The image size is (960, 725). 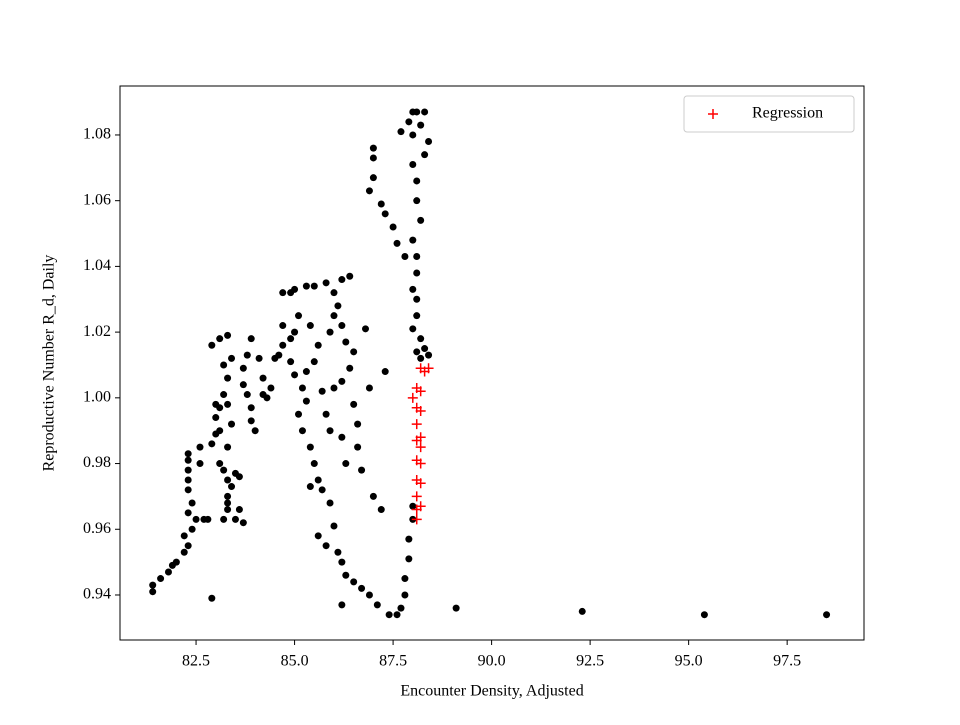 What do you see at coordinates (491, 691) in the screenshot?
I see `x-axis-label: Encounter Density, Adjusted` at bounding box center [491, 691].